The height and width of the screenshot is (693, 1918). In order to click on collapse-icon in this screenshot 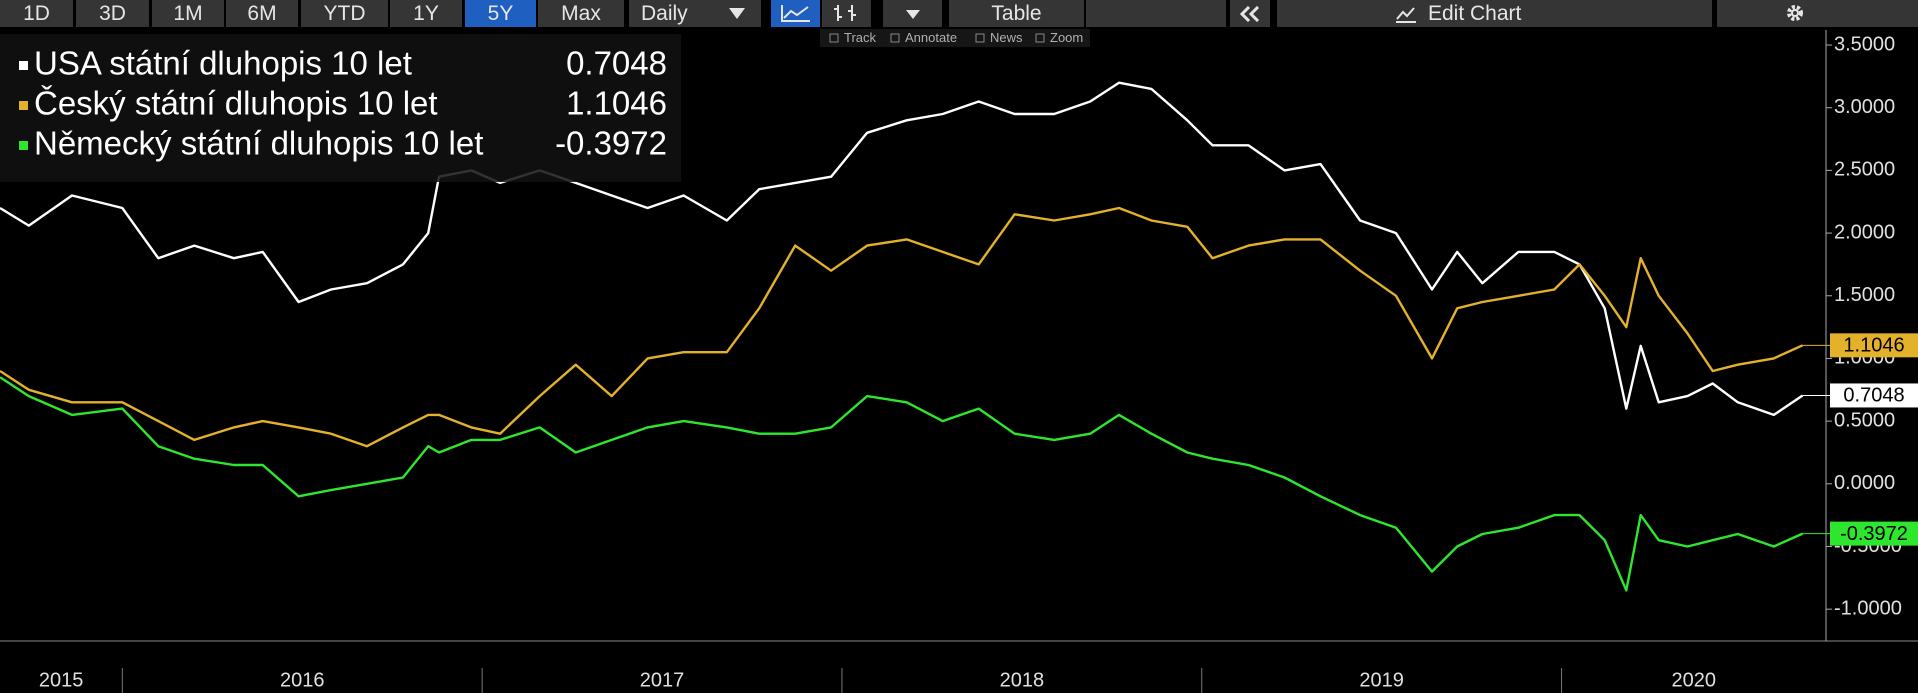, I will do `click(1249, 14)`.